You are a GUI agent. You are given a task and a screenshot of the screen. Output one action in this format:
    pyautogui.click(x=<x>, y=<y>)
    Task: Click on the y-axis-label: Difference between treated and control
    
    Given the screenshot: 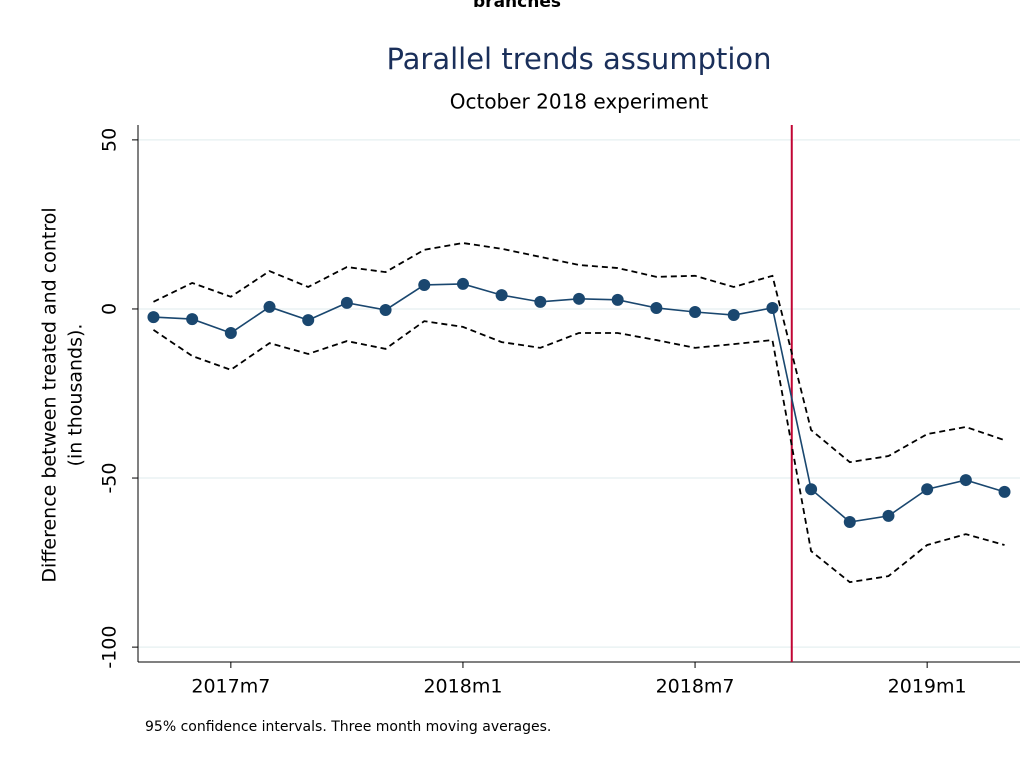 What is the action you would take?
    pyautogui.click(x=50, y=394)
    